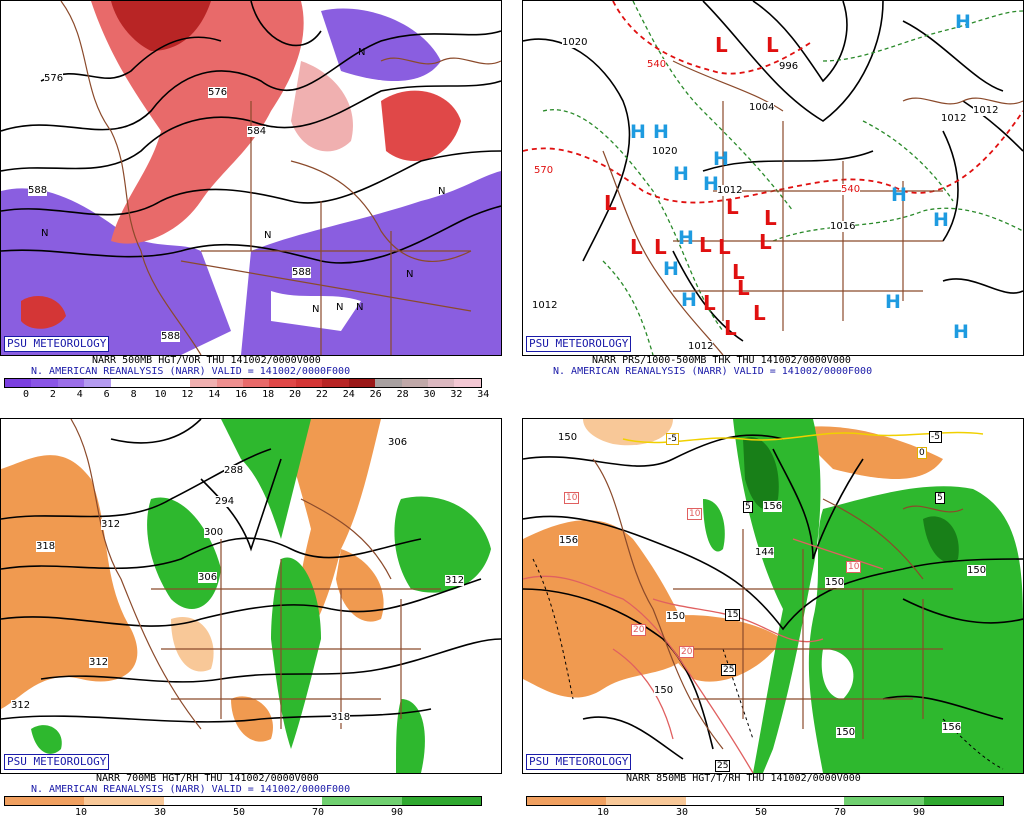 The image size is (1024, 819). I want to click on colorbar-tick-label: 26, so click(375, 394).